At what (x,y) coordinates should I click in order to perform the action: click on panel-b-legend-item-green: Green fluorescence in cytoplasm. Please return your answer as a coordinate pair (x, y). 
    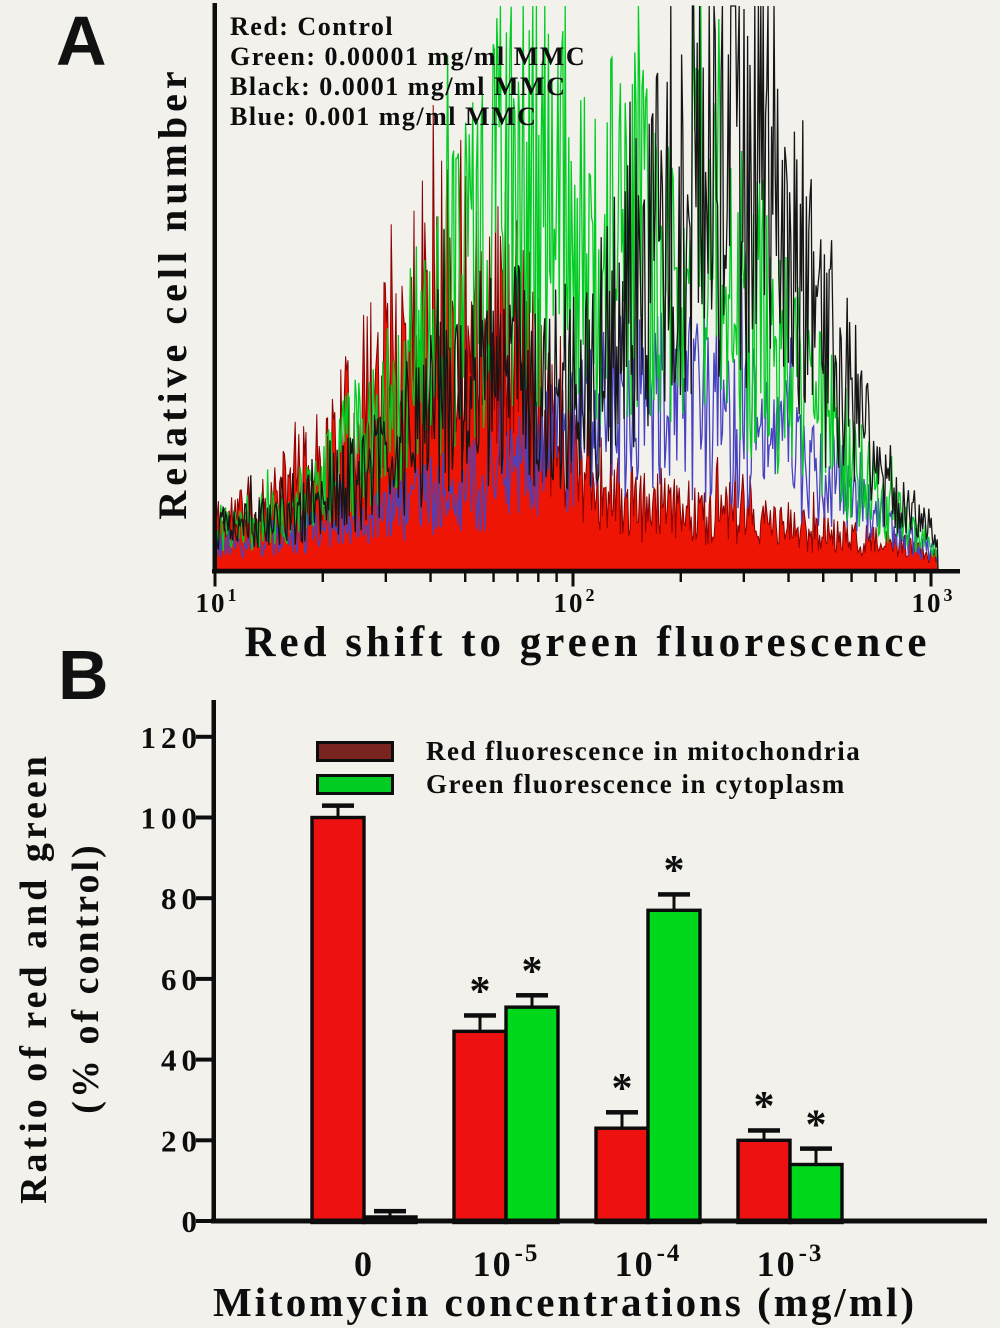
    Looking at the image, I should click on (588, 784).